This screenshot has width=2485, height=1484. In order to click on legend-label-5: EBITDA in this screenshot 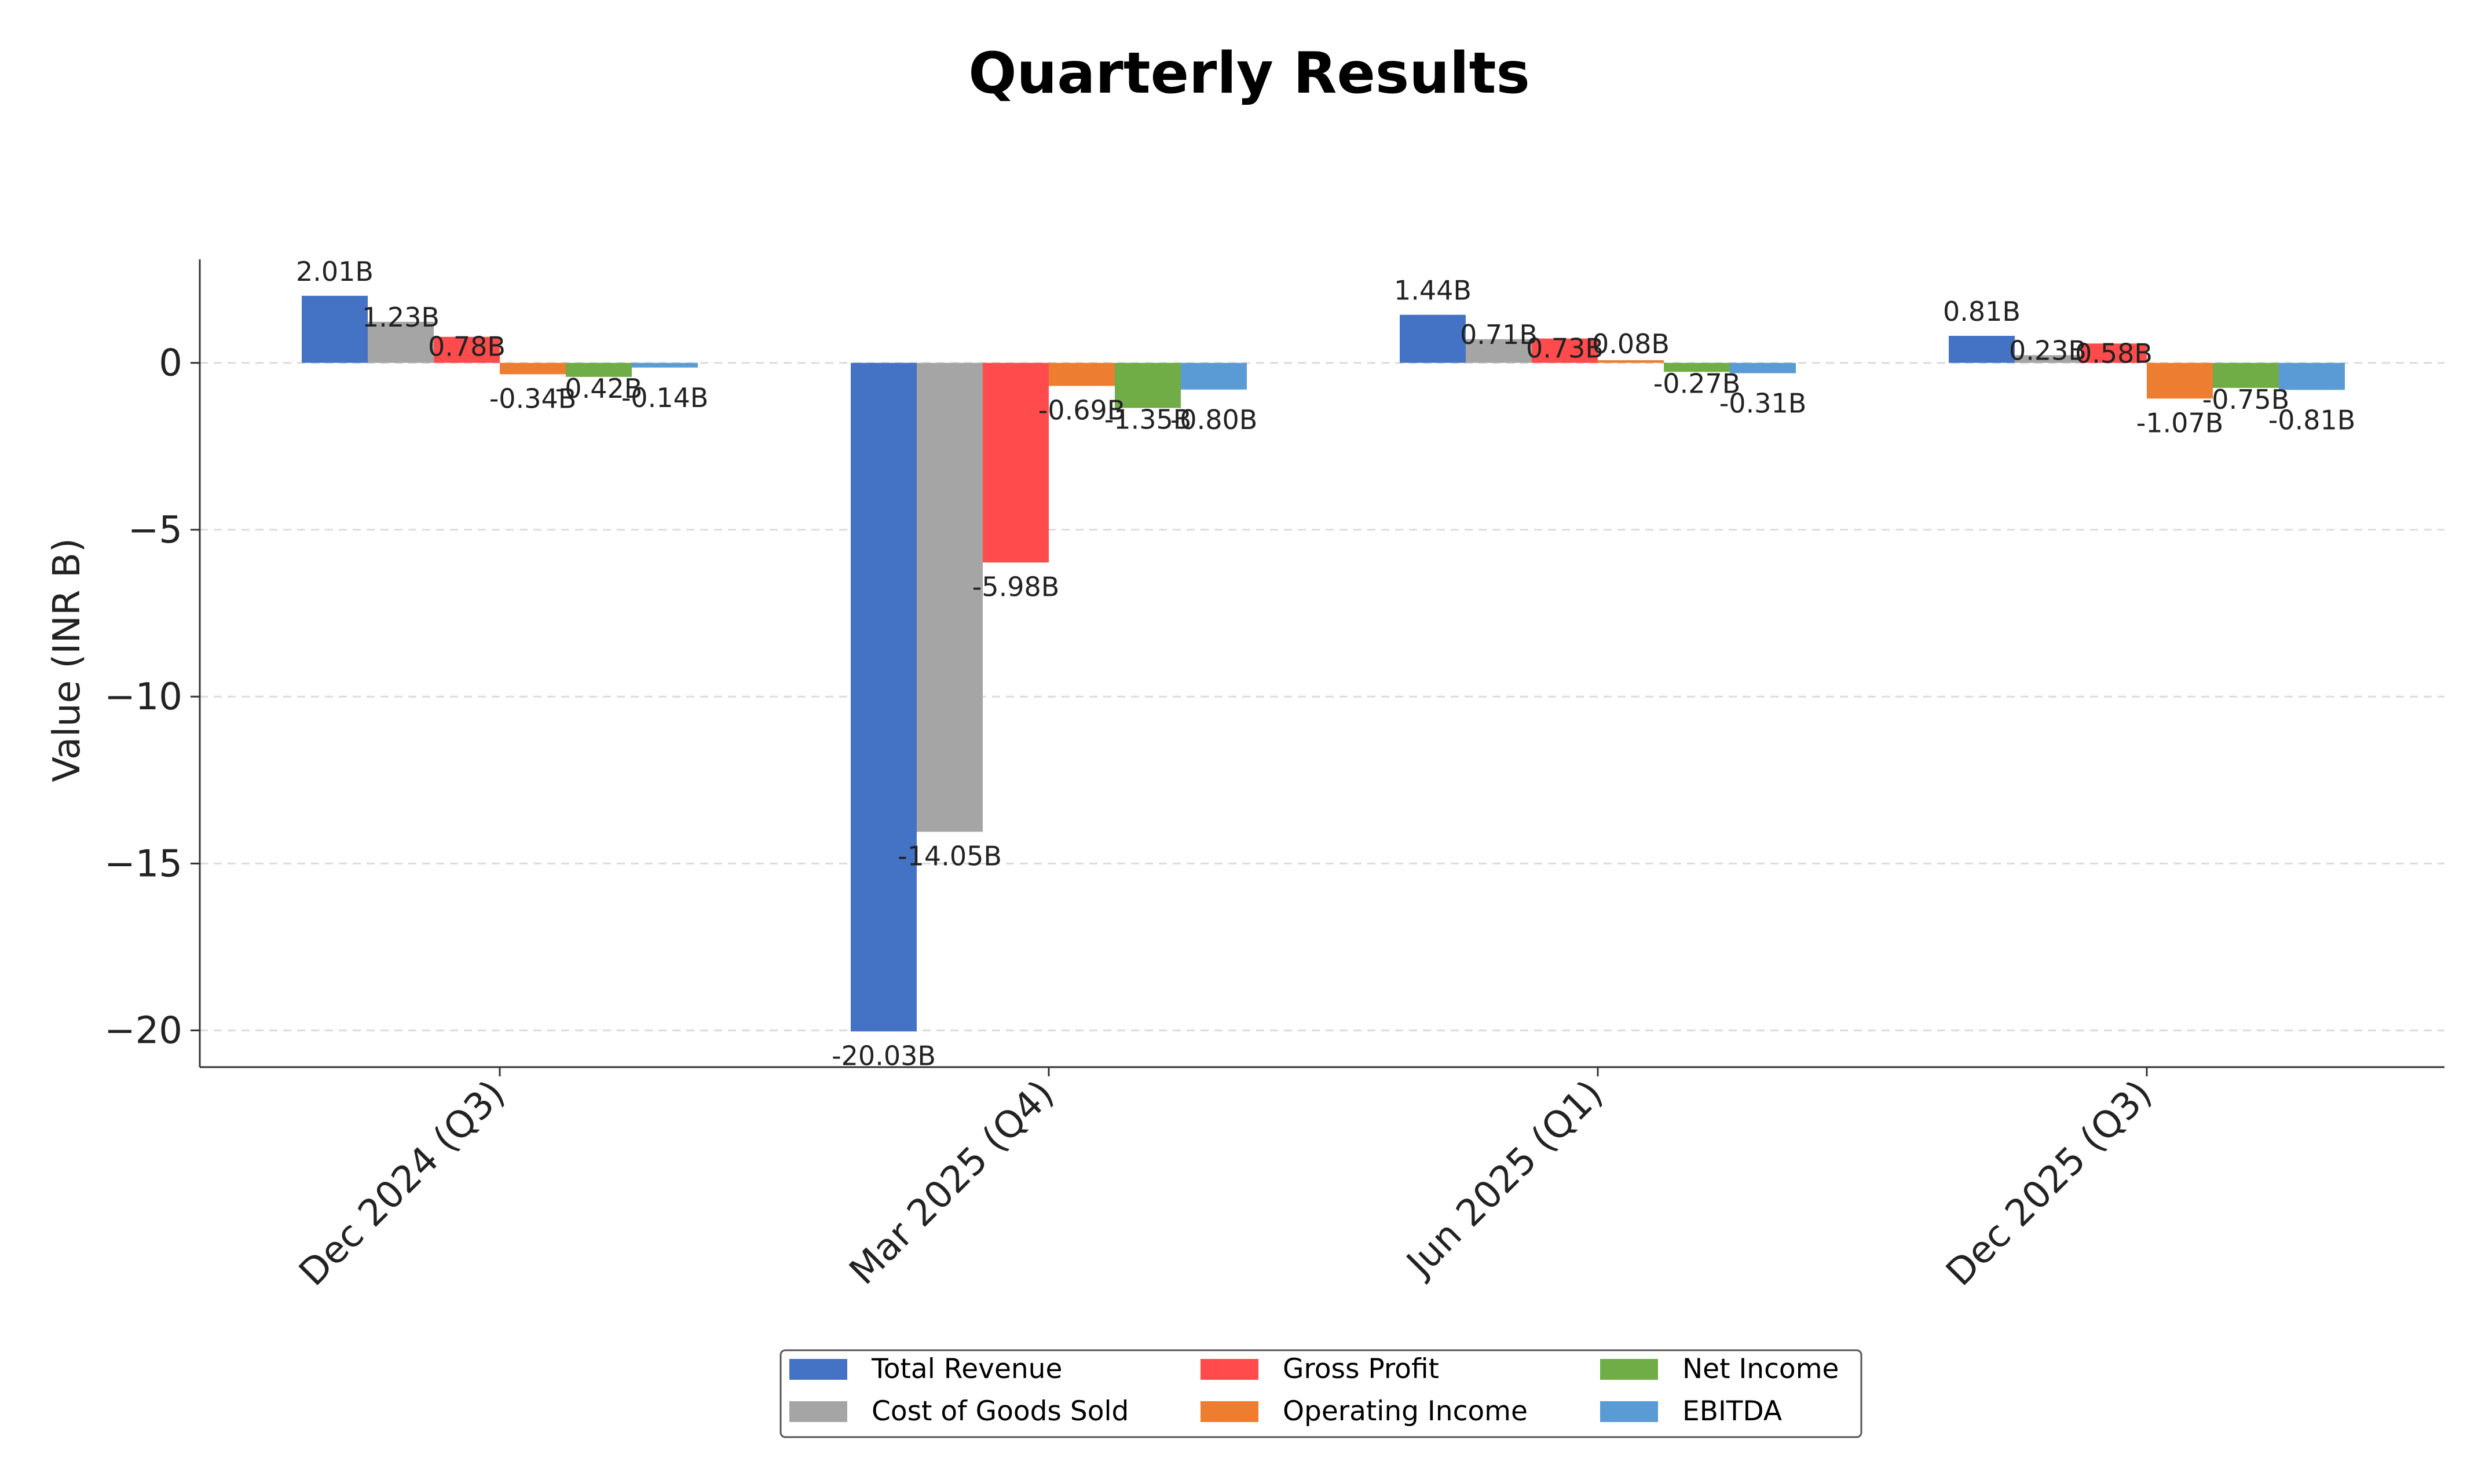, I will do `click(1732, 1411)`.